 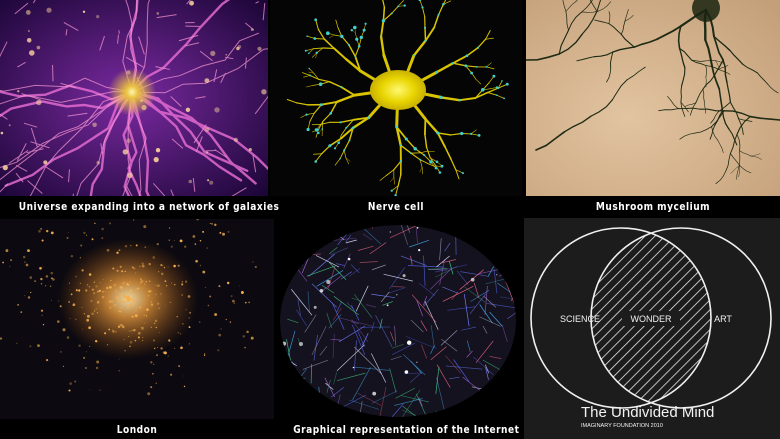 I want to click on internet-map-image, so click(x=399, y=319).